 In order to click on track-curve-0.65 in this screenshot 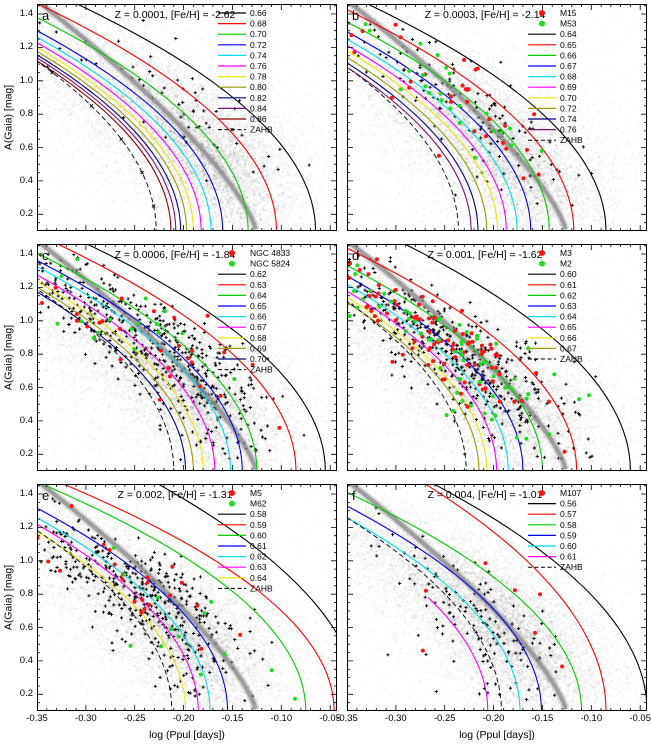, I will do `click(422, 380)`.